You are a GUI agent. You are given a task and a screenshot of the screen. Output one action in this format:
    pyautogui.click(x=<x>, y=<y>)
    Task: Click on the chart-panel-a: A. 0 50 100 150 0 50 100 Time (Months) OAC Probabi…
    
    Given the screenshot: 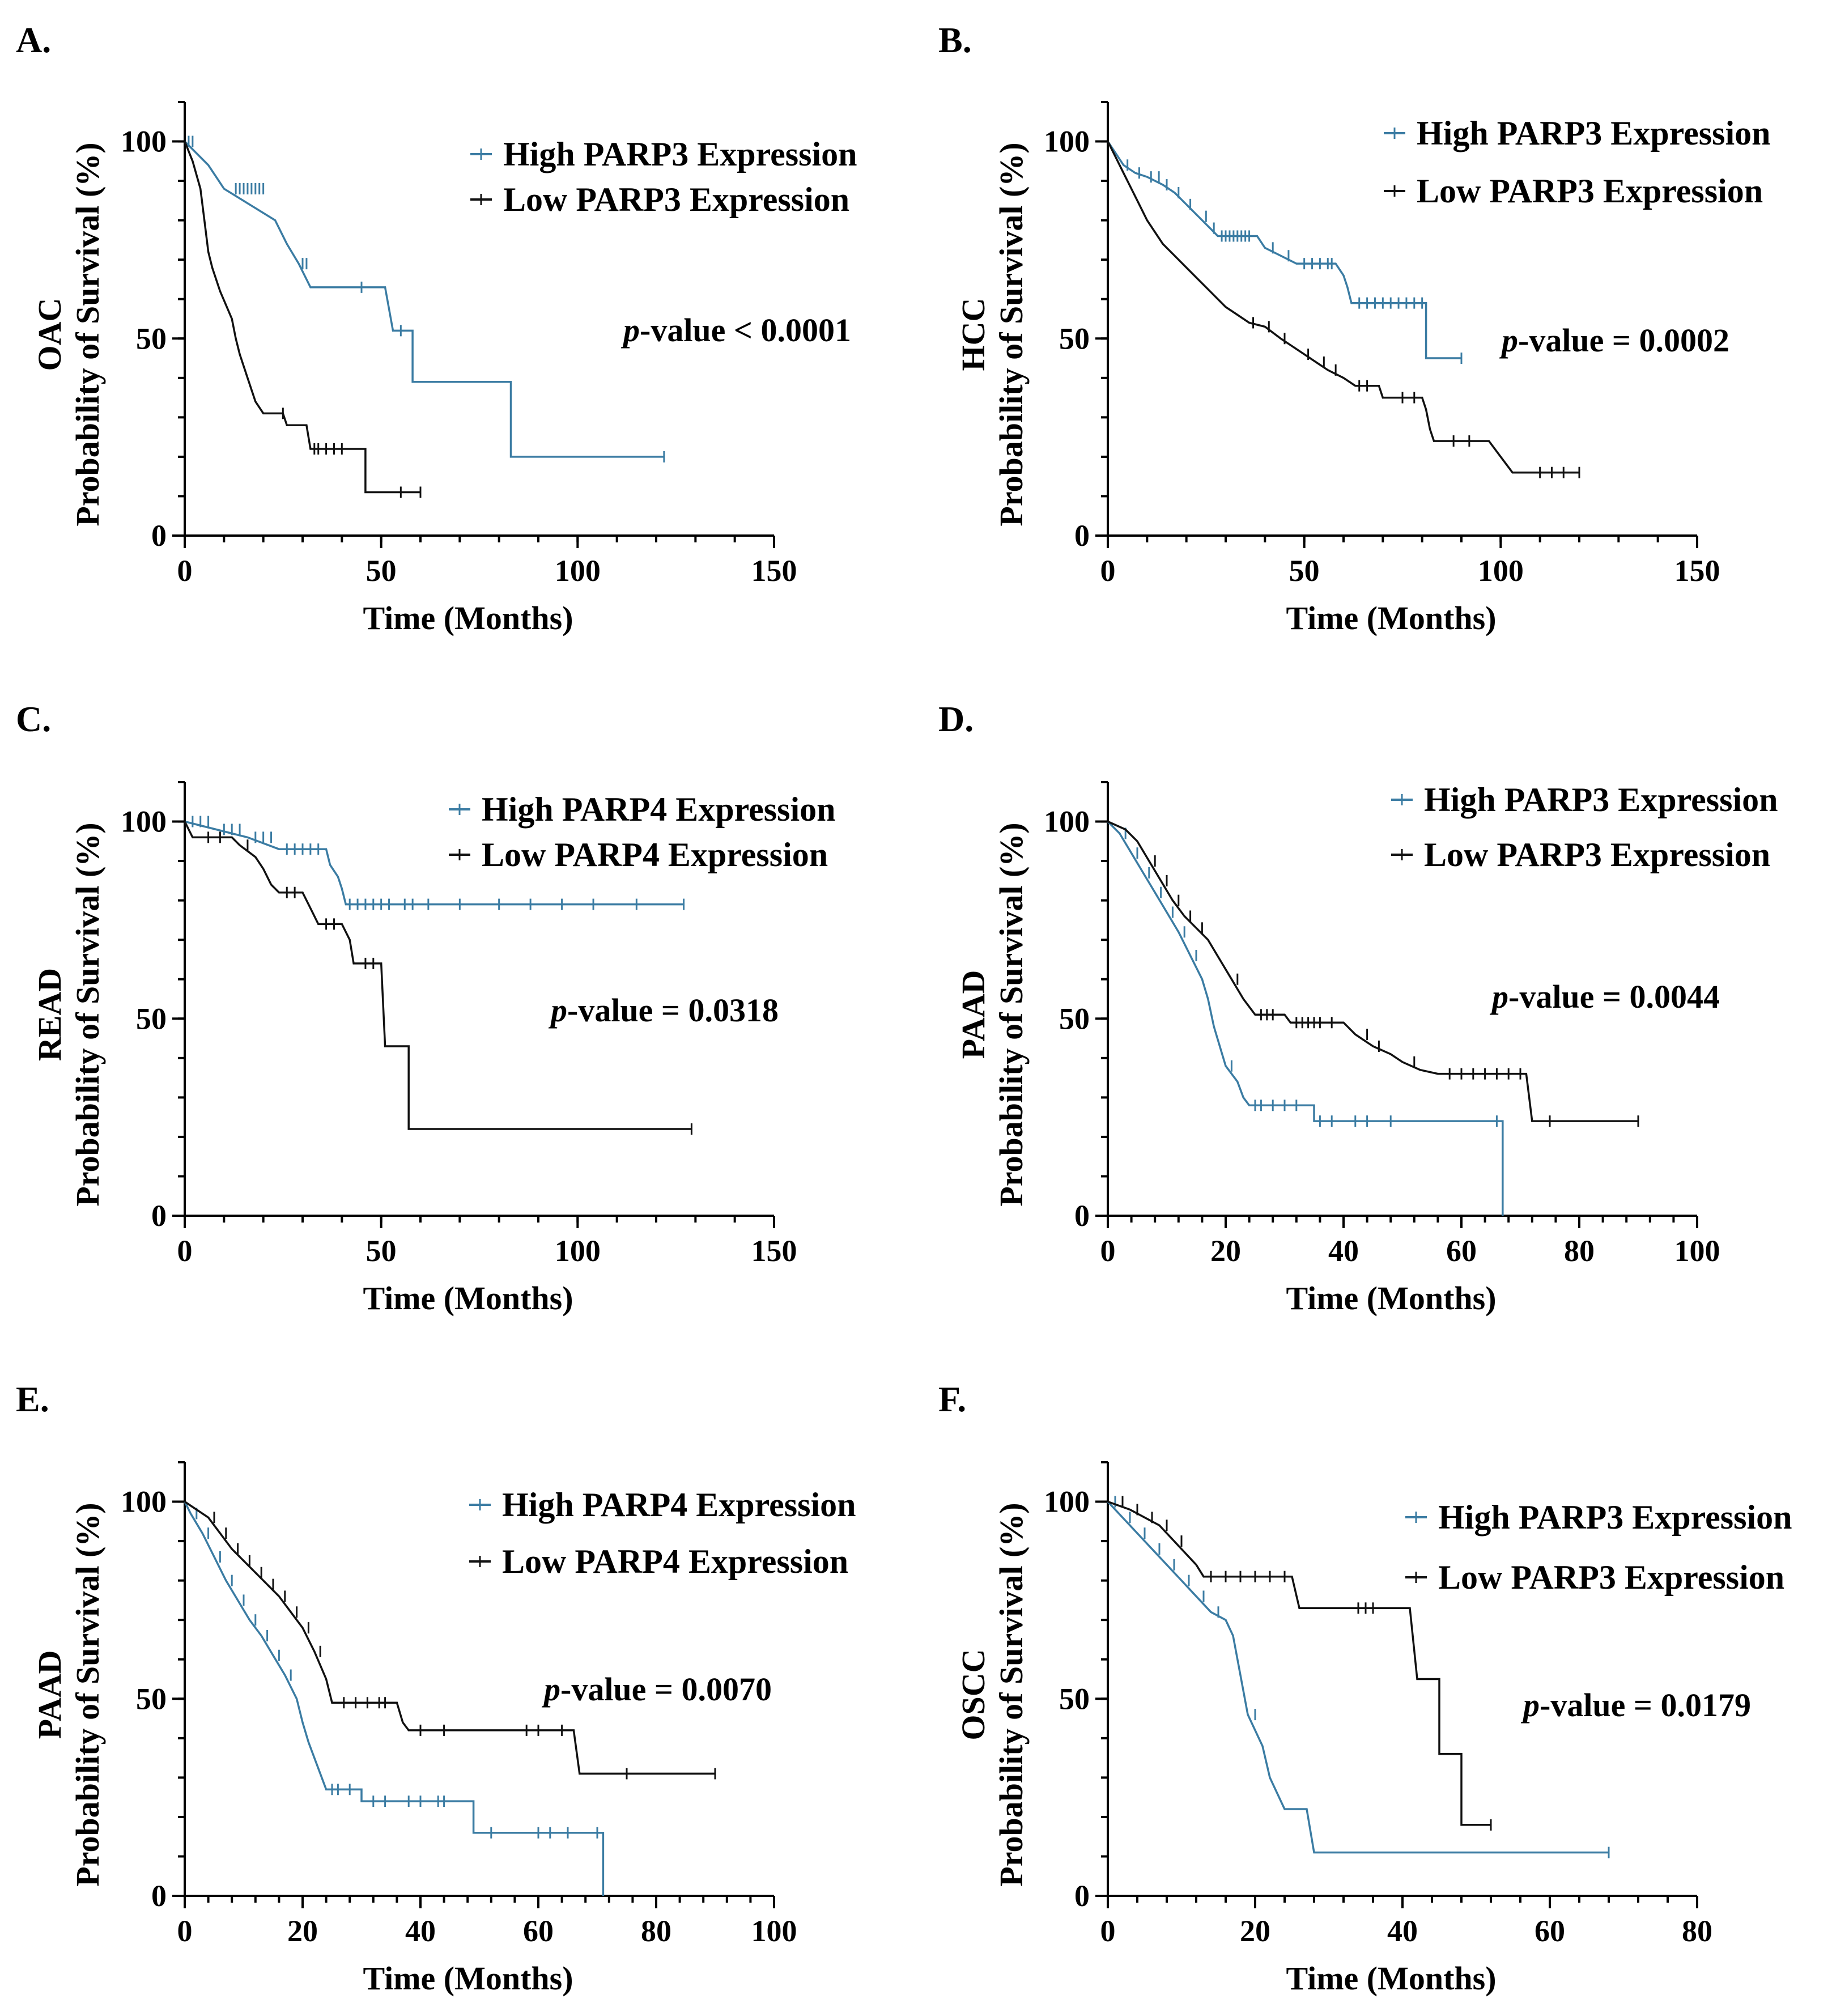 What is the action you would take?
    pyautogui.click(x=437, y=328)
    